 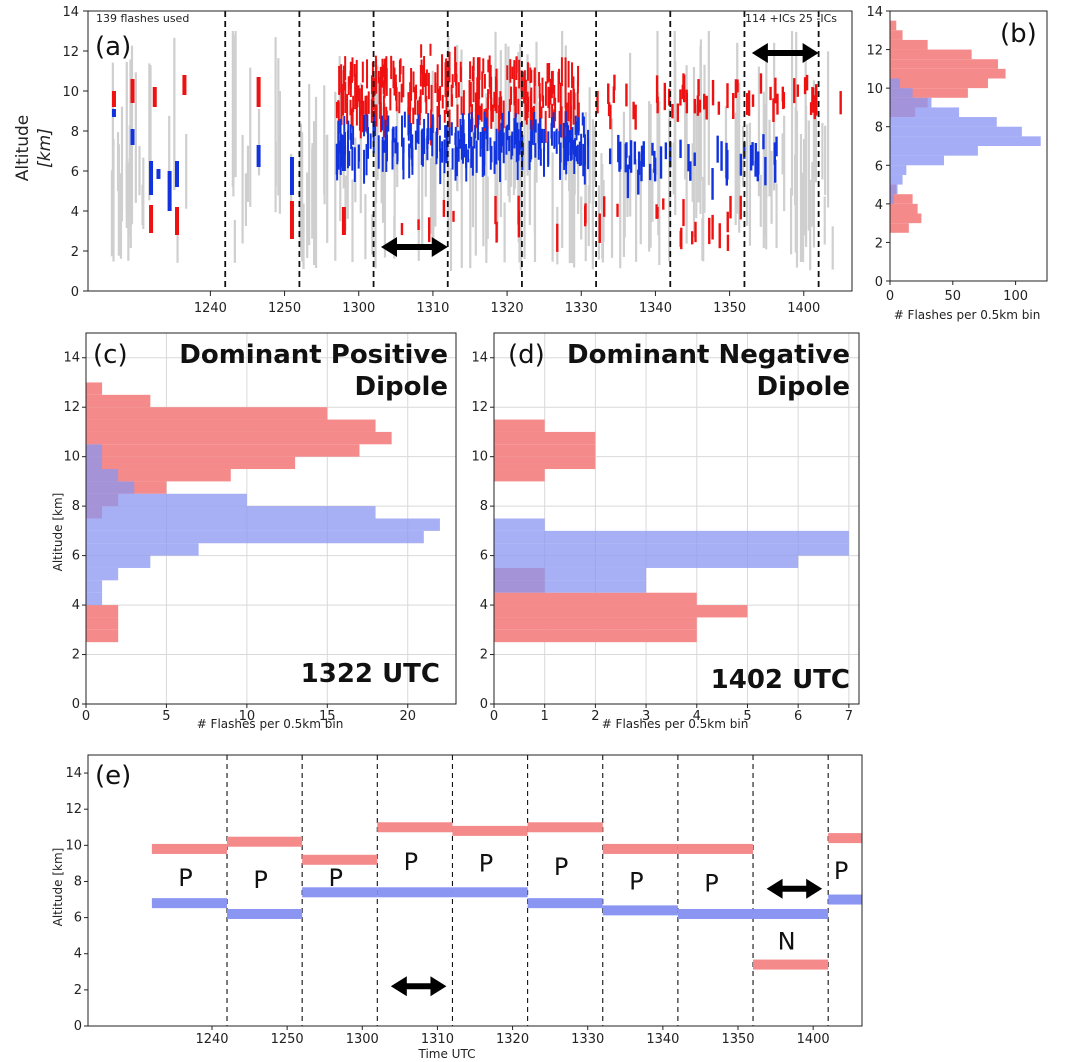 I want to click on x-tick-label: 6, so click(x=798, y=716).